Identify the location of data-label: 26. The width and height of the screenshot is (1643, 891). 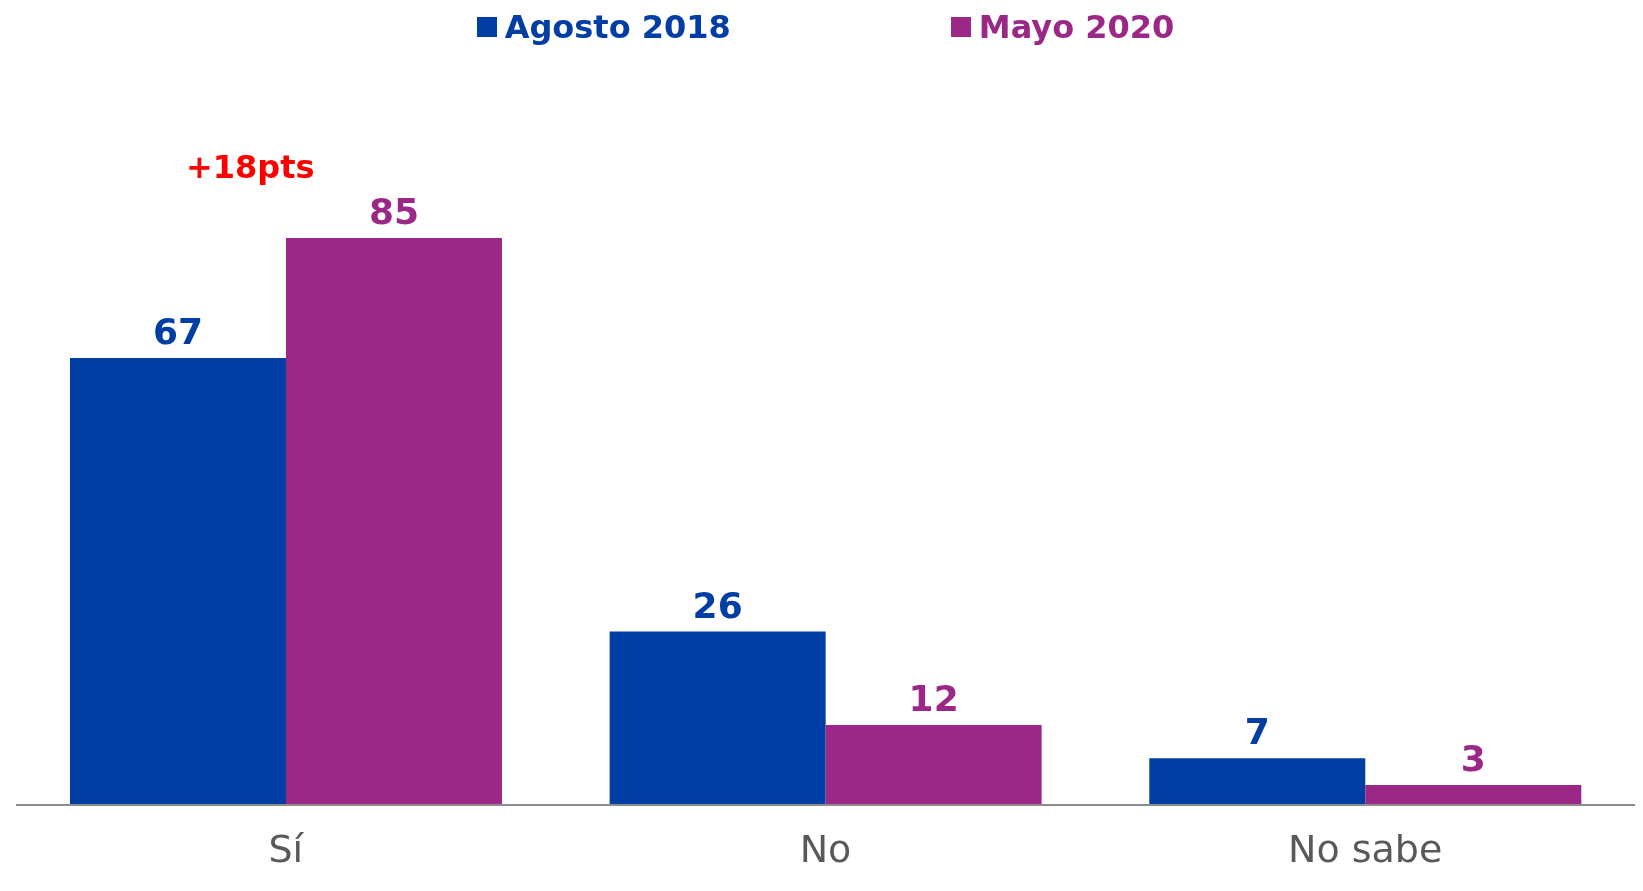
(717, 605).